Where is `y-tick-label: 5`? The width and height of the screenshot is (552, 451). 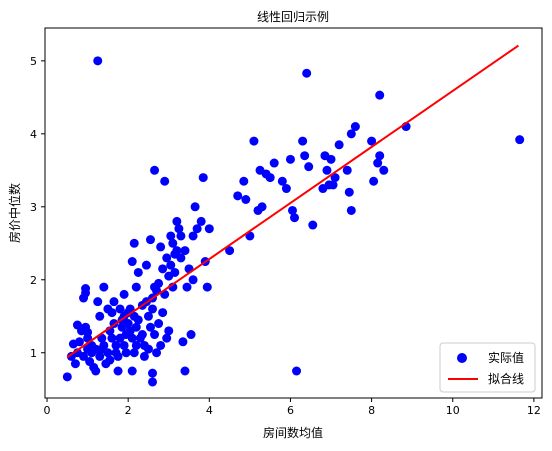
y-tick-label: 5 is located at coordinates (33, 61).